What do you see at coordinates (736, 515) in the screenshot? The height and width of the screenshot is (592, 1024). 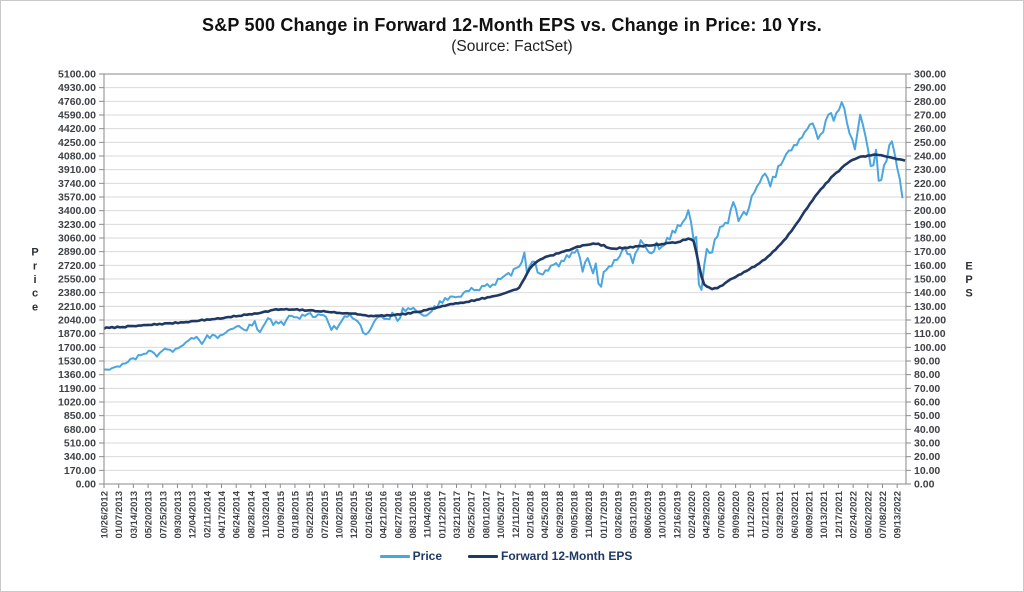 I see `svg-text: 09/09/2020` at bounding box center [736, 515].